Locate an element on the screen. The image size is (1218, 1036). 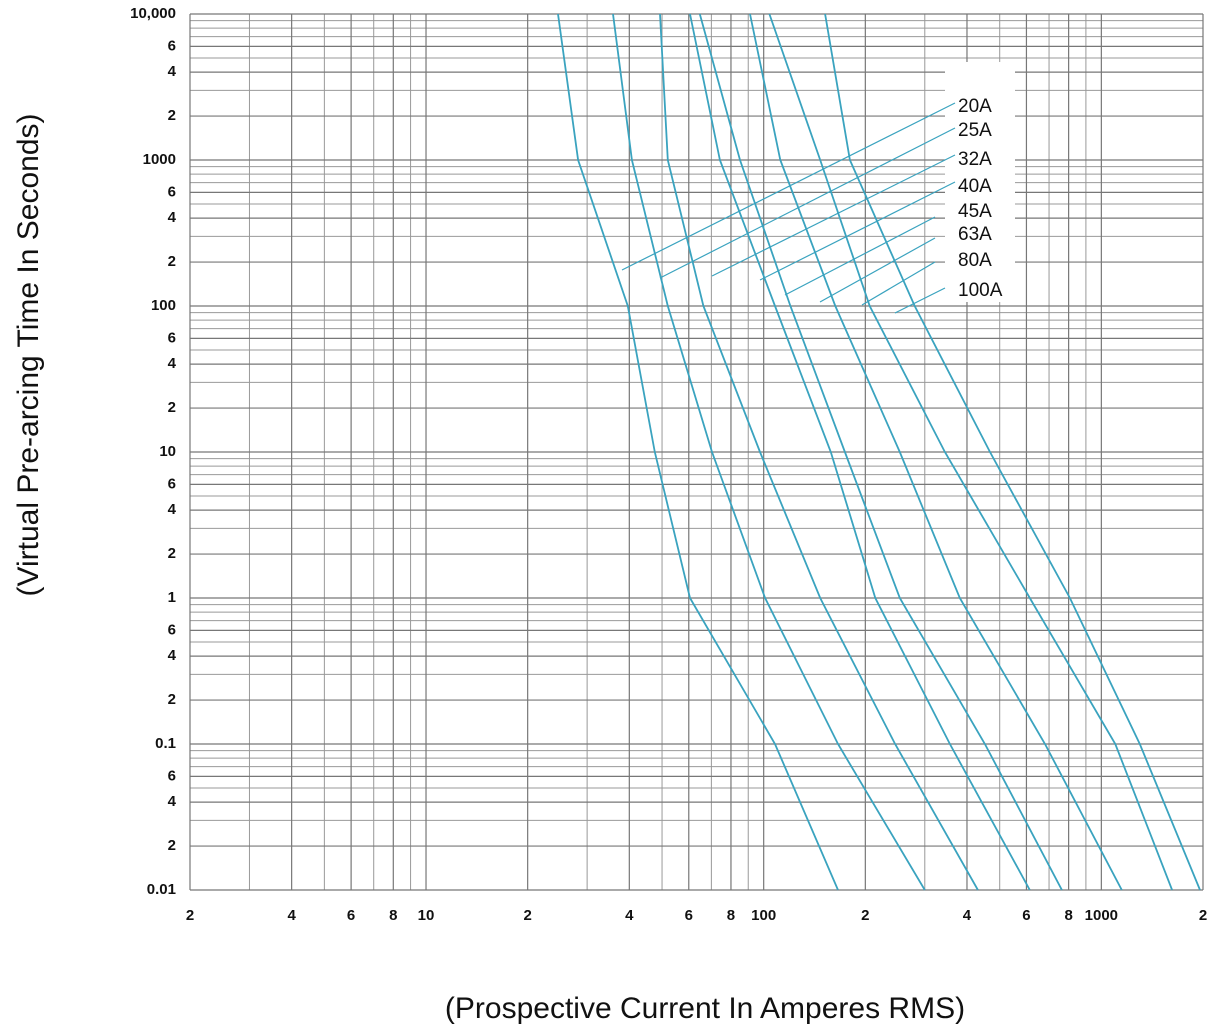
legend-label: 20A is located at coordinates (975, 106).